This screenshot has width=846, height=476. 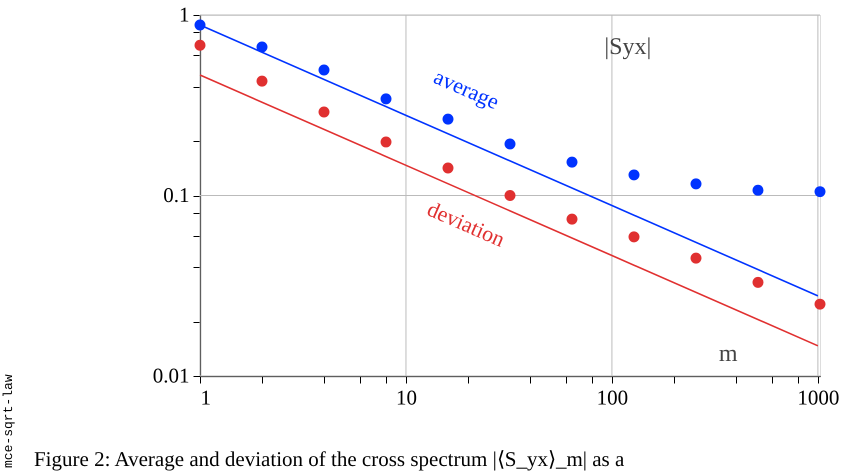 What do you see at coordinates (728, 354) in the screenshot?
I see `x-axis-title: m` at bounding box center [728, 354].